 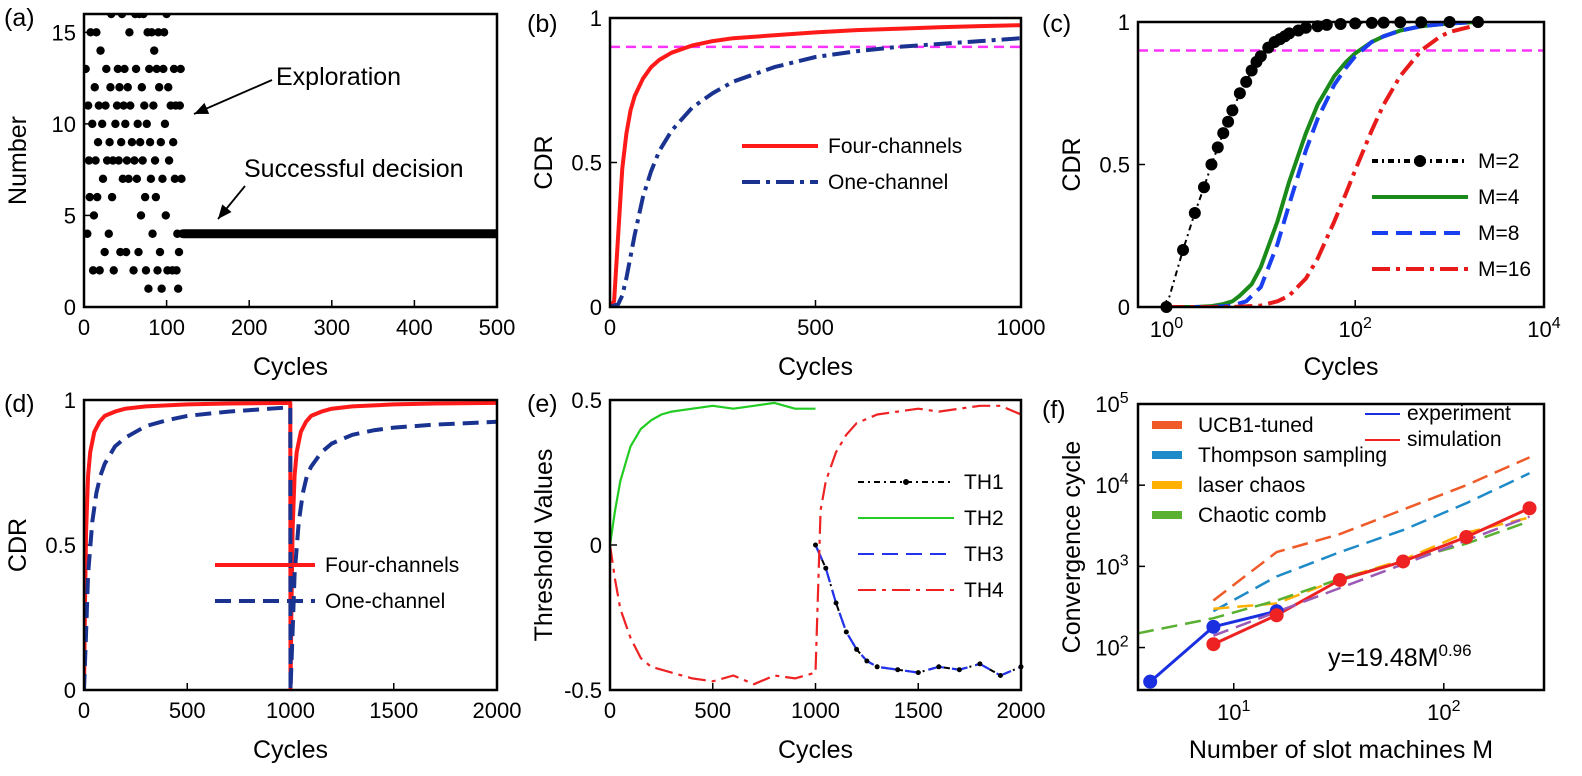 What do you see at coordinates (1341, 750) in the screenshot?
I see `x-axis-label: Number of slot machines M` at bounding box center [1341, 750].